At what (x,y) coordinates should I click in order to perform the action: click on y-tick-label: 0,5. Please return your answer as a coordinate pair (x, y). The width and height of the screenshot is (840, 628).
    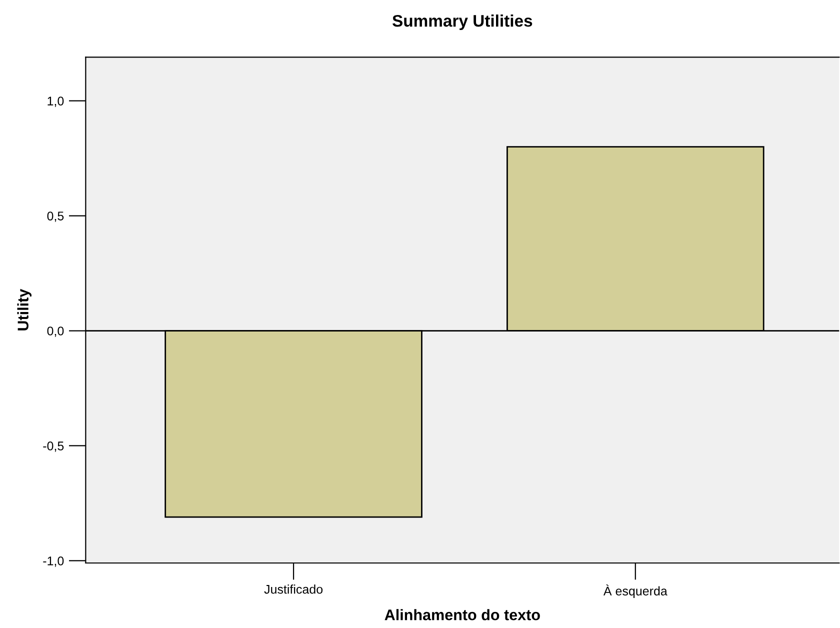
    Looking at the image, I should click on (55, 217).